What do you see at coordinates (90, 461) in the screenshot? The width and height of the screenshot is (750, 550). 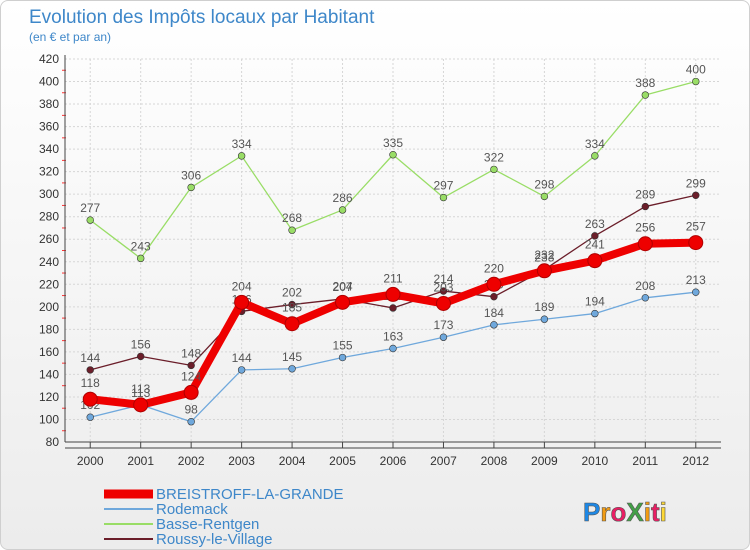 I see `x-tick-label: 2000` at bounding box center [90, 461].